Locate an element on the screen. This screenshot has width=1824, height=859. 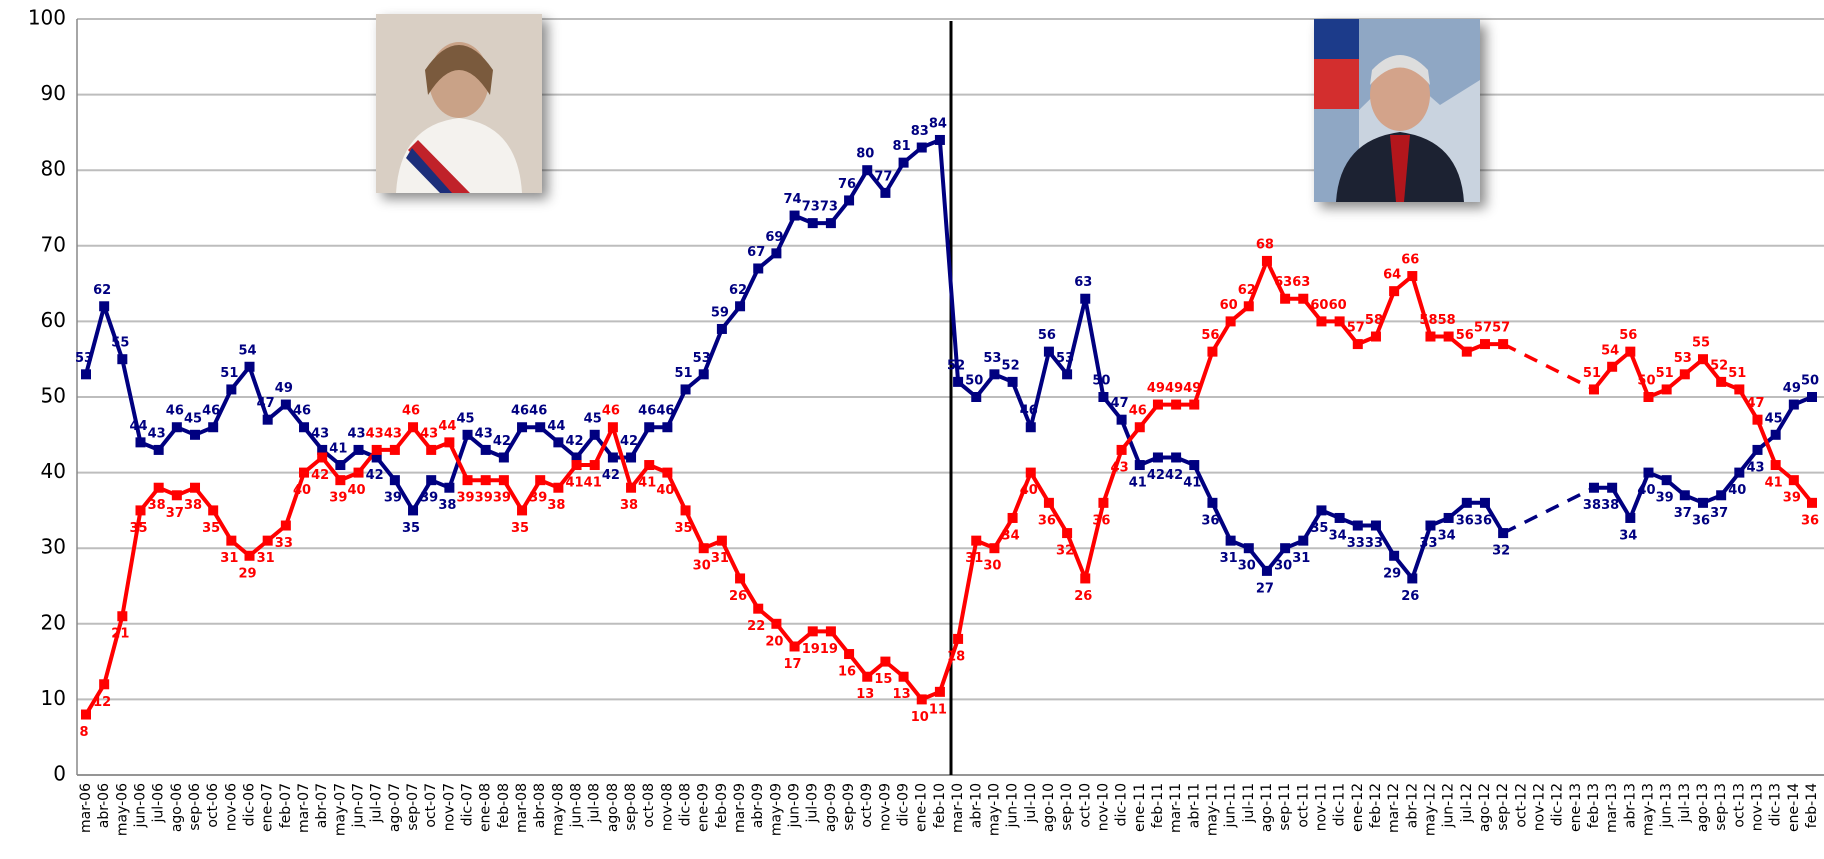
x-tick-label: dic-08 is located at coordinates (686, 804).